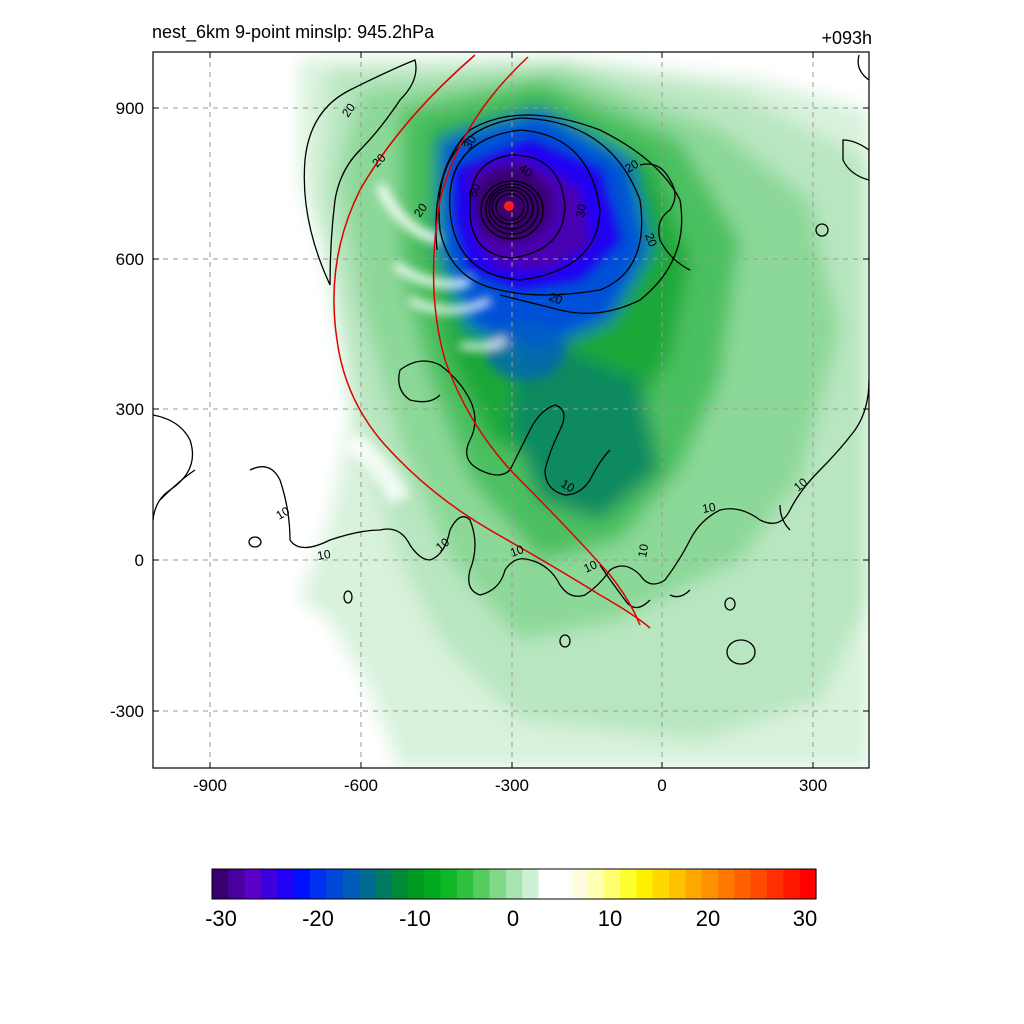  What do you see at coordinates (708, 918) in the screenshot?
I see `colorbar-tick-label: 20` at bounding box center [708, 918].